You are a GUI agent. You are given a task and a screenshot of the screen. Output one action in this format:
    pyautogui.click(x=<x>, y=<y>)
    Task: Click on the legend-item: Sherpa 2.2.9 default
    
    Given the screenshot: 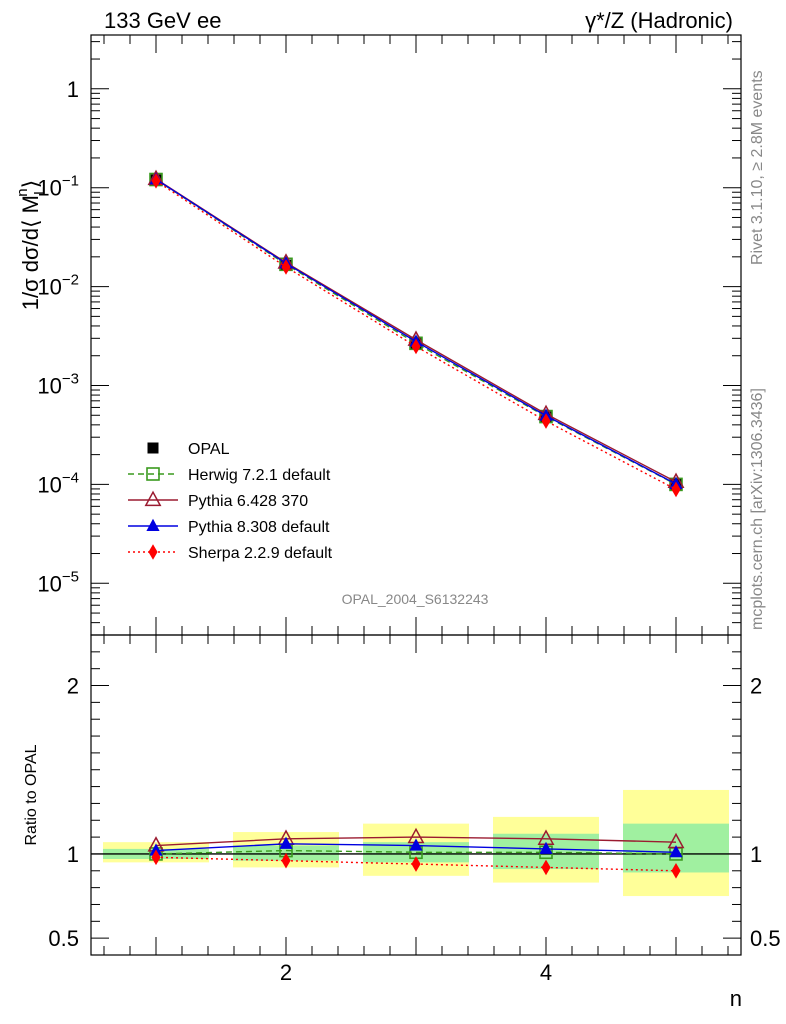 What is the action you would take?
    pyautogui.click(x=230, y=553)
    